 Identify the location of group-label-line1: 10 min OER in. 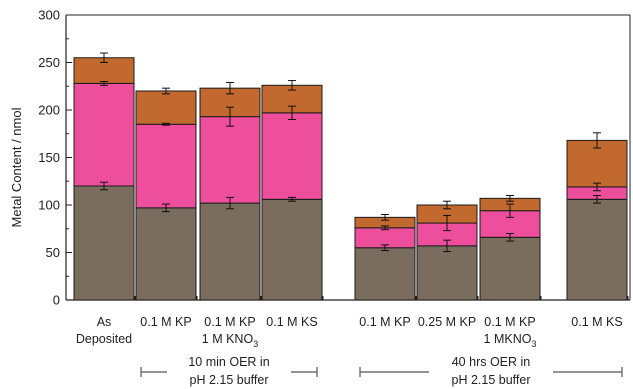
(228, 362).